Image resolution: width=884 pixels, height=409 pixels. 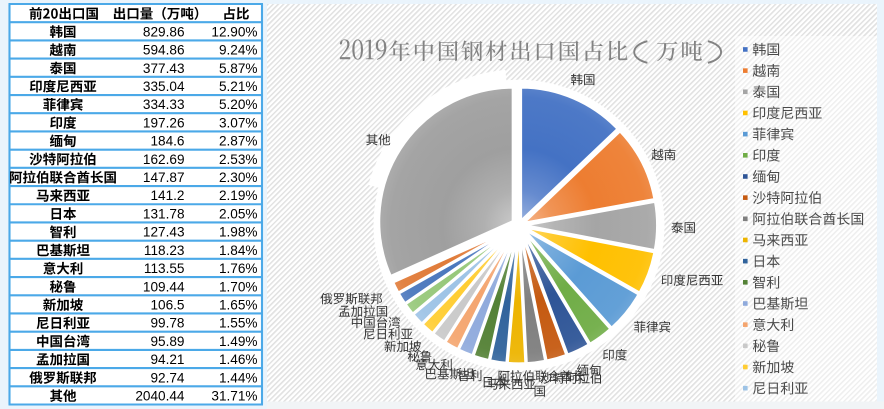 What do you see at coordinates (238, 341) in the screenshot?
I see `svg-text: 1.49%` at bounding box center [238, 341].